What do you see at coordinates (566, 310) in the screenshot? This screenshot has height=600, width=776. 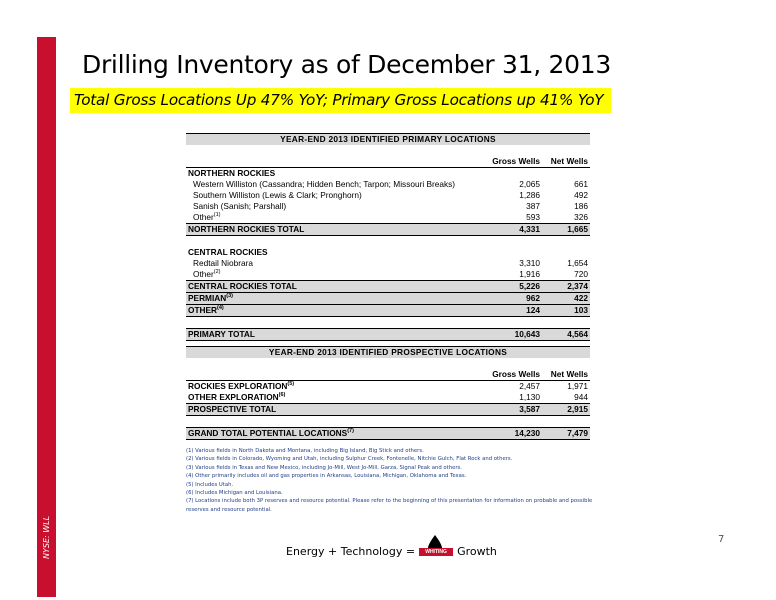 I see `subtotal-net: 103` at bounding box center [566, 310].